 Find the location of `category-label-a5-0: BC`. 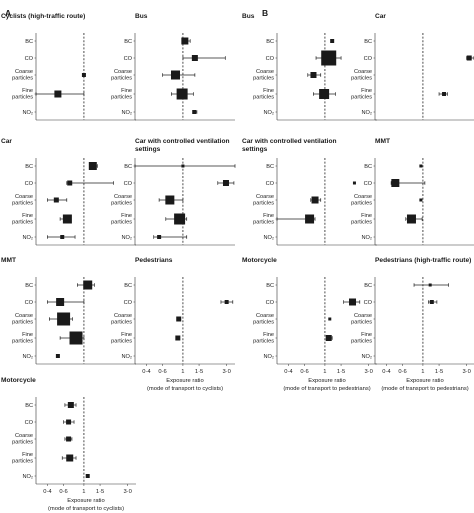

category-label-a5-0: BC is located at coordinates (29, 286).